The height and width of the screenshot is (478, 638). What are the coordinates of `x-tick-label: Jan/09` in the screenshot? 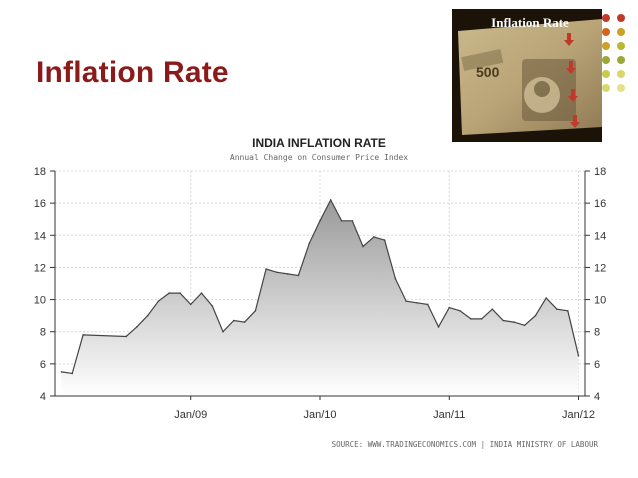 It's located at (190, 415).